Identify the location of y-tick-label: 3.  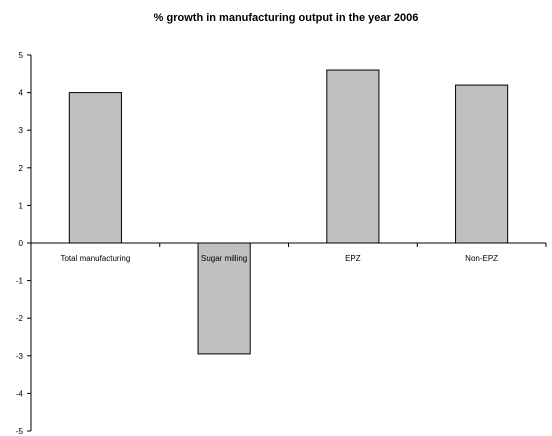
(21, 130).